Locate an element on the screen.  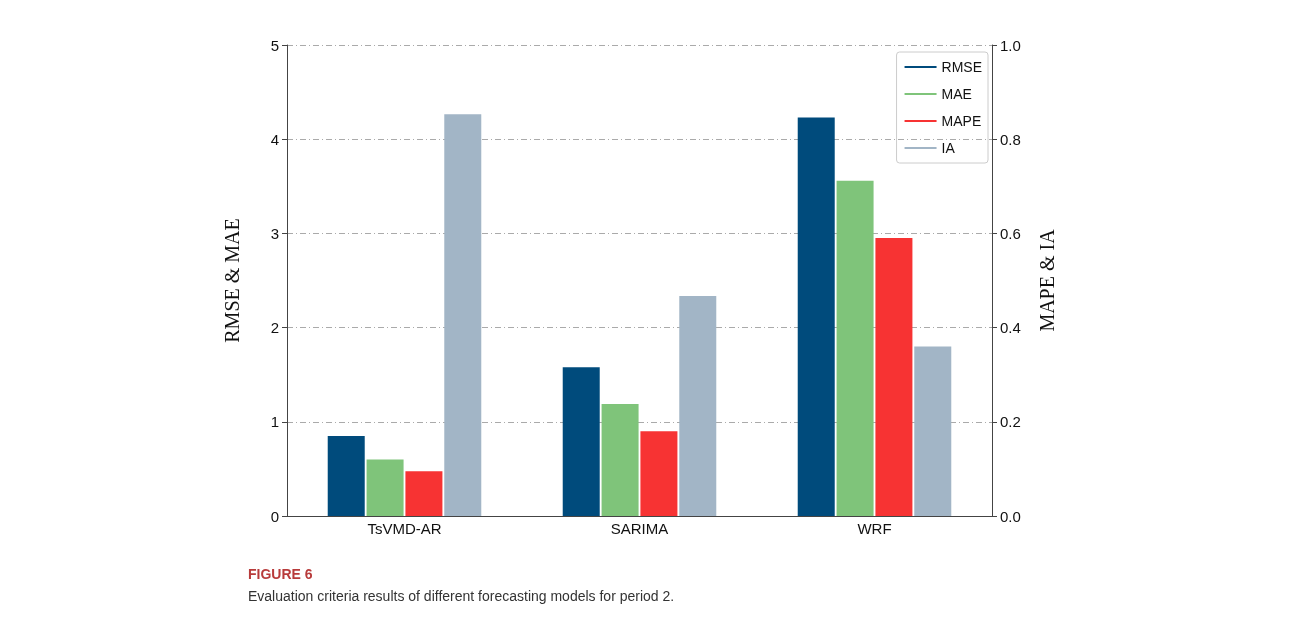
y-axis-title: RMSE & MAE is located at coordinates (232, 280).